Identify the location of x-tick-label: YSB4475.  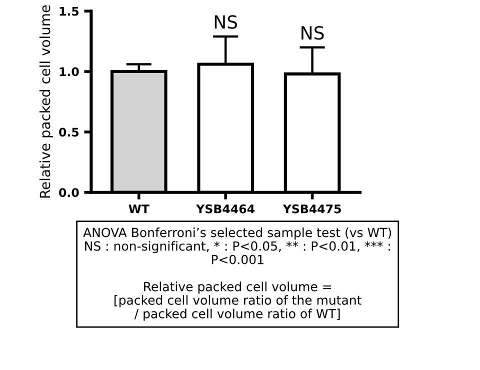
(311, 209).